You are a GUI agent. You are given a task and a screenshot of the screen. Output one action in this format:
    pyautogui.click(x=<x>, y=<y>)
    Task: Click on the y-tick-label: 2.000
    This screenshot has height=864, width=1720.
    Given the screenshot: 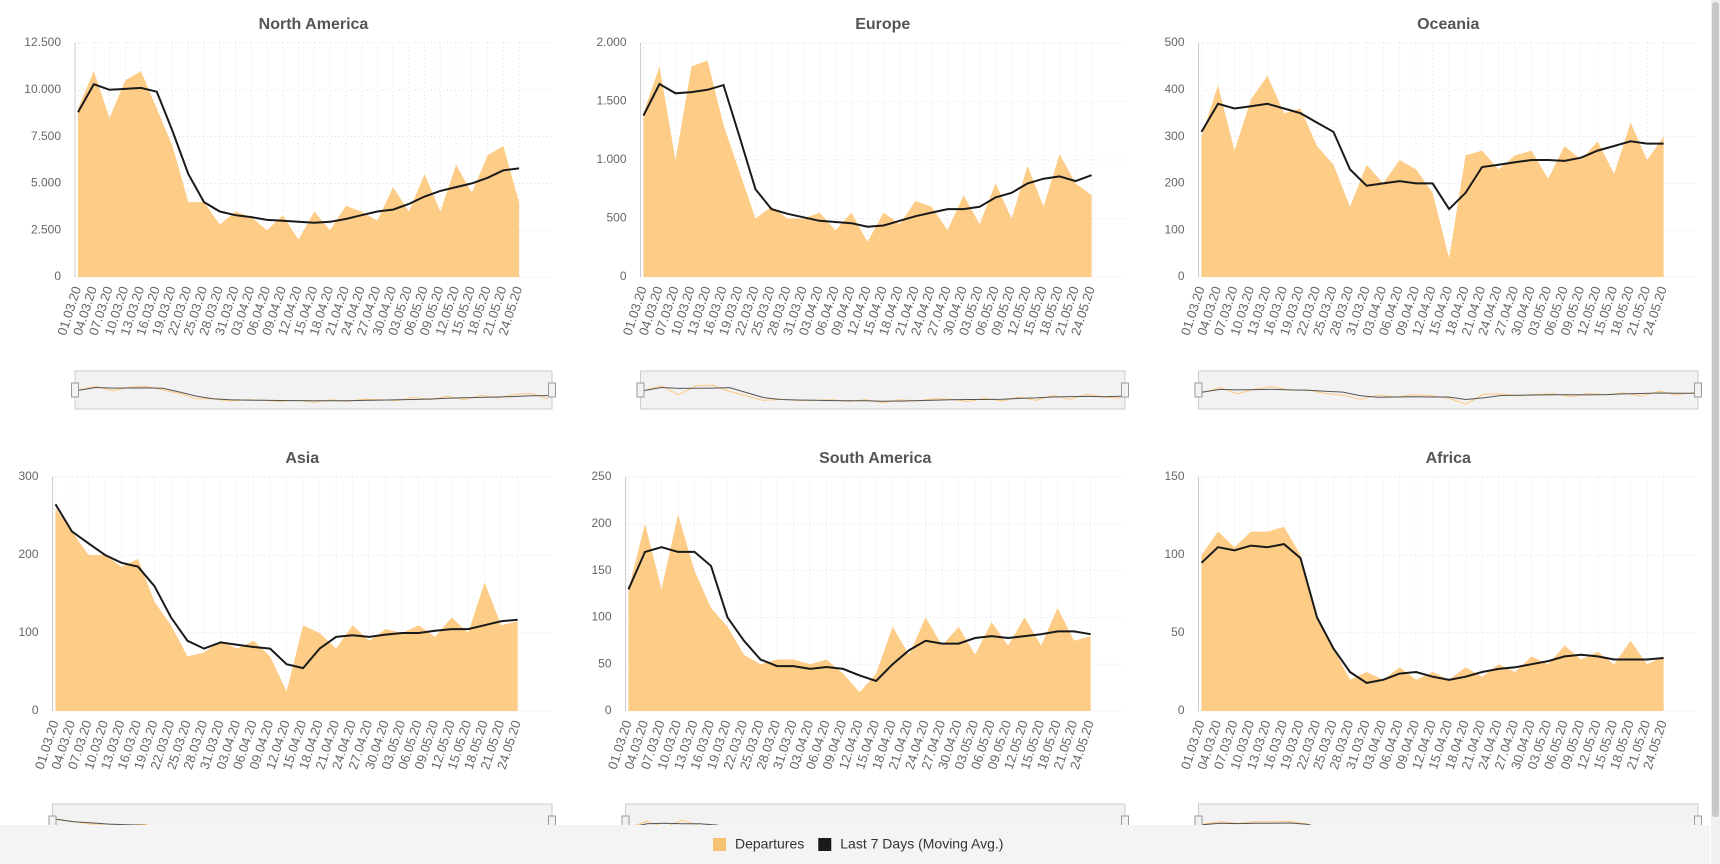 What is the action you would take?
    pyautogui.click(x=611, y=42)
    